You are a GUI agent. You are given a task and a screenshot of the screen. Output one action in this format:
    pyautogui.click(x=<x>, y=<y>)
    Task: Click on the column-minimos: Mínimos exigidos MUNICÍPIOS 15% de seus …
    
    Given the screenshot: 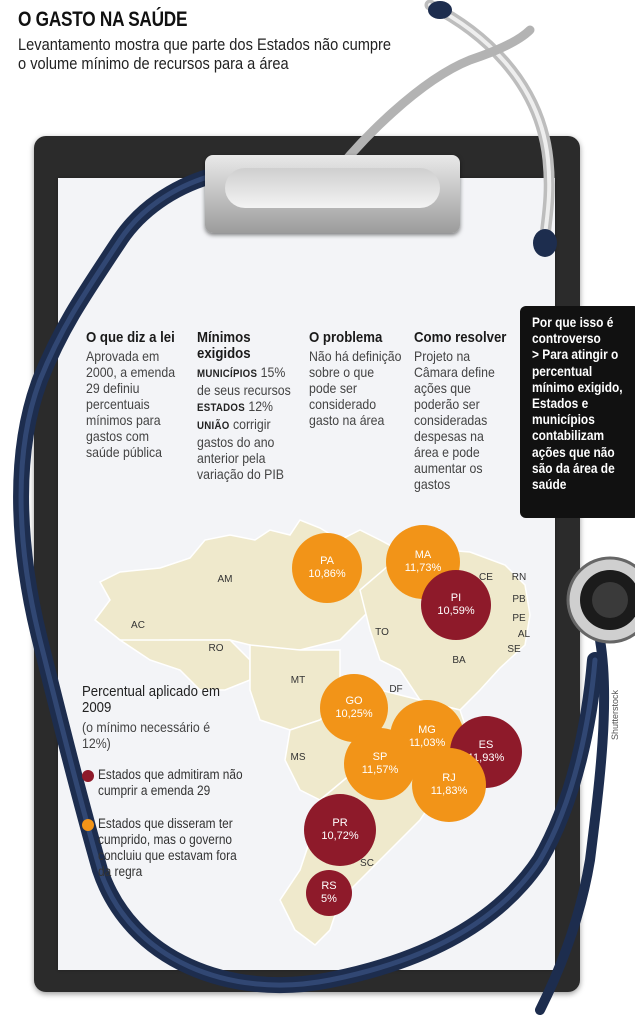 What is the action you would take?
    pyautogui.click(x=252, y=406)
    